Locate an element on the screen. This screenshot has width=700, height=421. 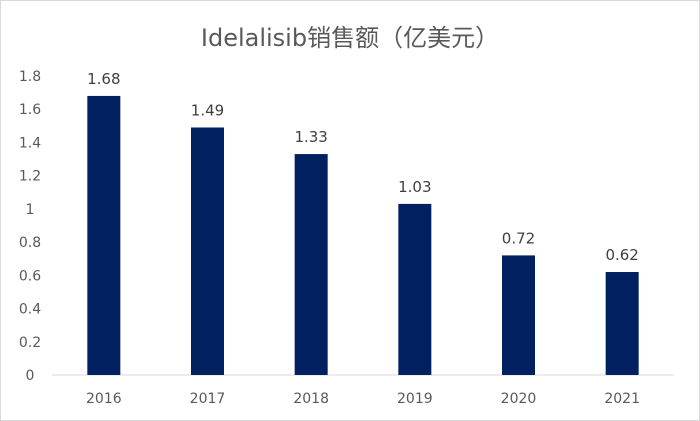
chart-title: Idelalisib销售额（亿美元） is located at coordinates (350, 38).